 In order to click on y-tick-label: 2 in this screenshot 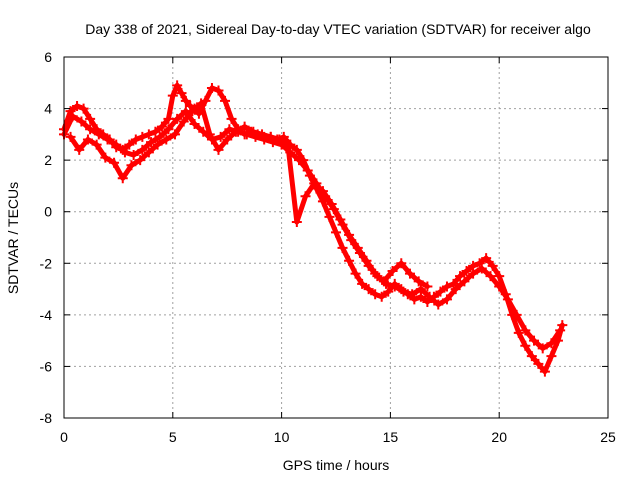, I will do `click(48, 160)`.